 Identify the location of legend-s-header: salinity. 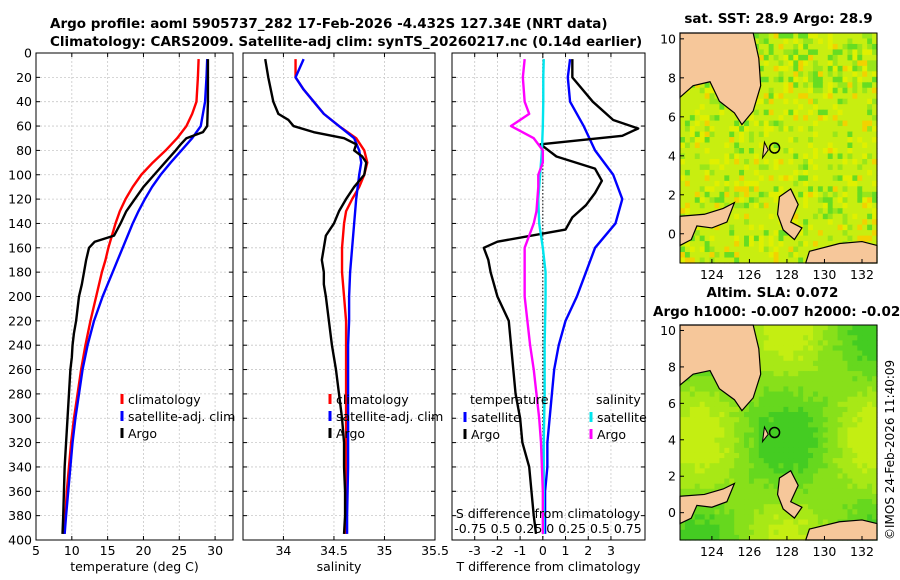
(618, 399).